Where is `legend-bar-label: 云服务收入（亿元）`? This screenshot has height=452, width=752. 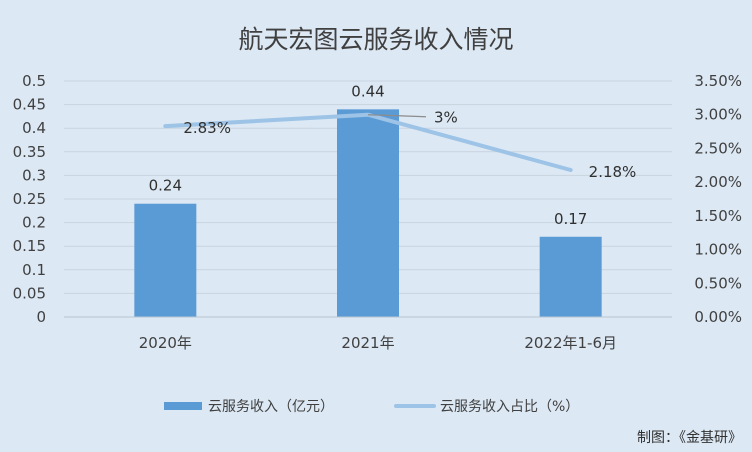
legend-bar-label: 云服务收入（亿元） is located at coordinates (271, 407).